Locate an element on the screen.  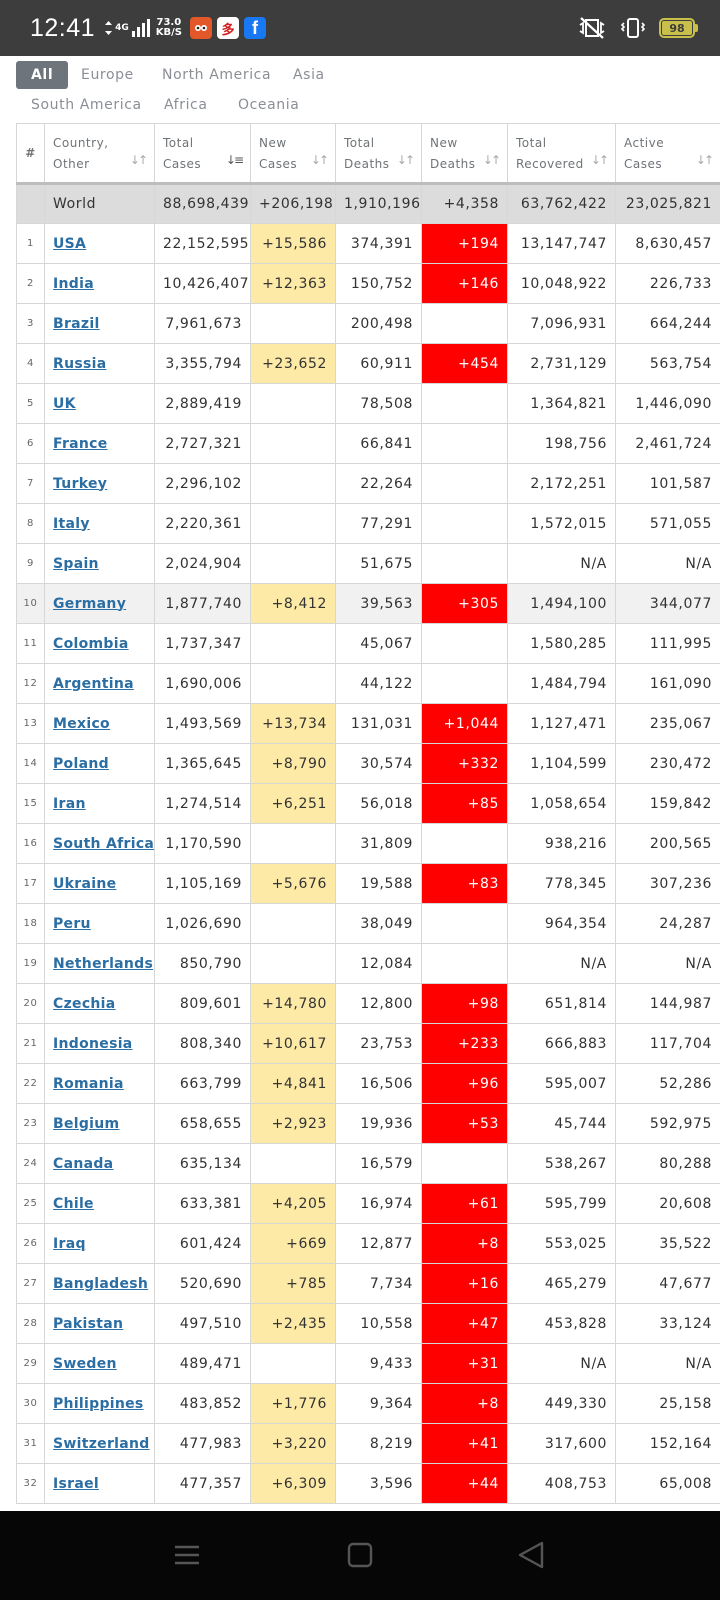
total-cases-cell: 2,296,102 is located at coordinates (202, 483).